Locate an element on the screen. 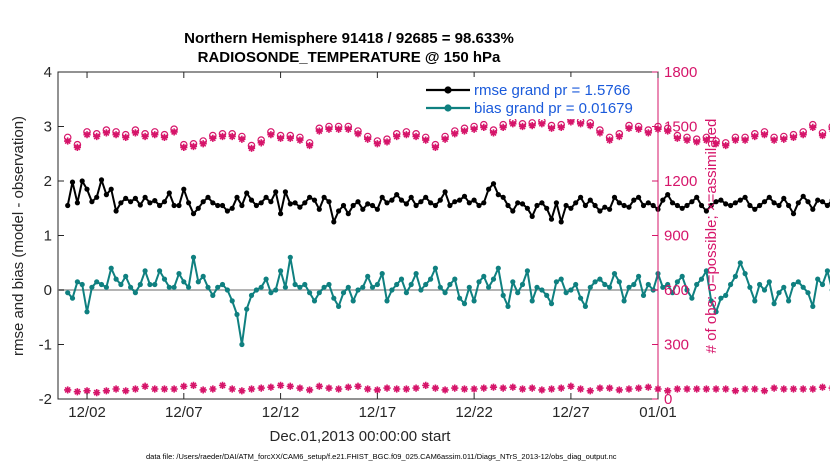 The width and height of the screenshot is (830, 470). legend-bias-label: bias grand pr = 0.01679 is located at coordinates (553, 108).